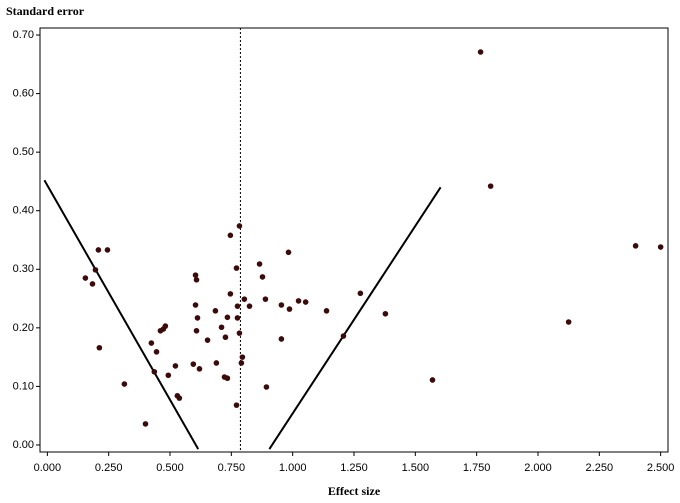  What do you see at coordinates (23, 445) in the screenshot?
I see `y-tick-label: 0.00` at bounding box center [23, 445].